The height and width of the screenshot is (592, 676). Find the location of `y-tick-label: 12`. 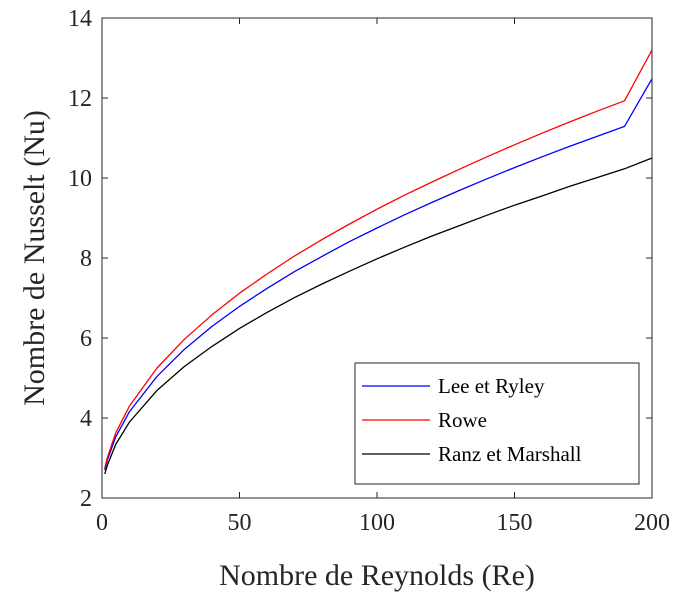

y-tick-label: 12 is located at coordinates (80, 99).